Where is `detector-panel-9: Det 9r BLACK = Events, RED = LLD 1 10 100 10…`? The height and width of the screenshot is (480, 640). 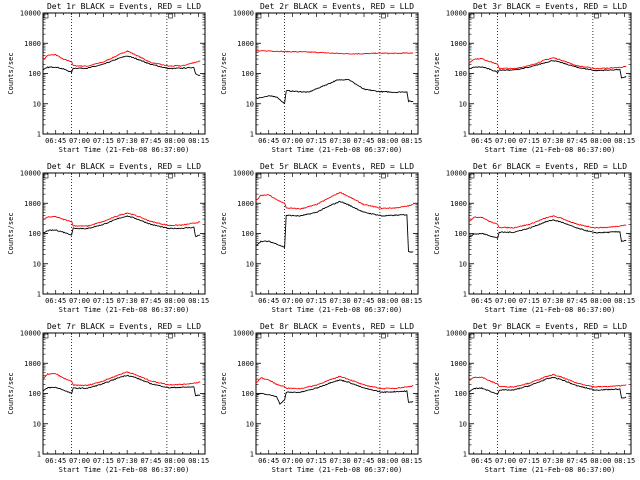
detector-panel-9: Det 9r BLACK = Events, RED = LLD 1 10 100 10… is located at coordinates (532, 400).